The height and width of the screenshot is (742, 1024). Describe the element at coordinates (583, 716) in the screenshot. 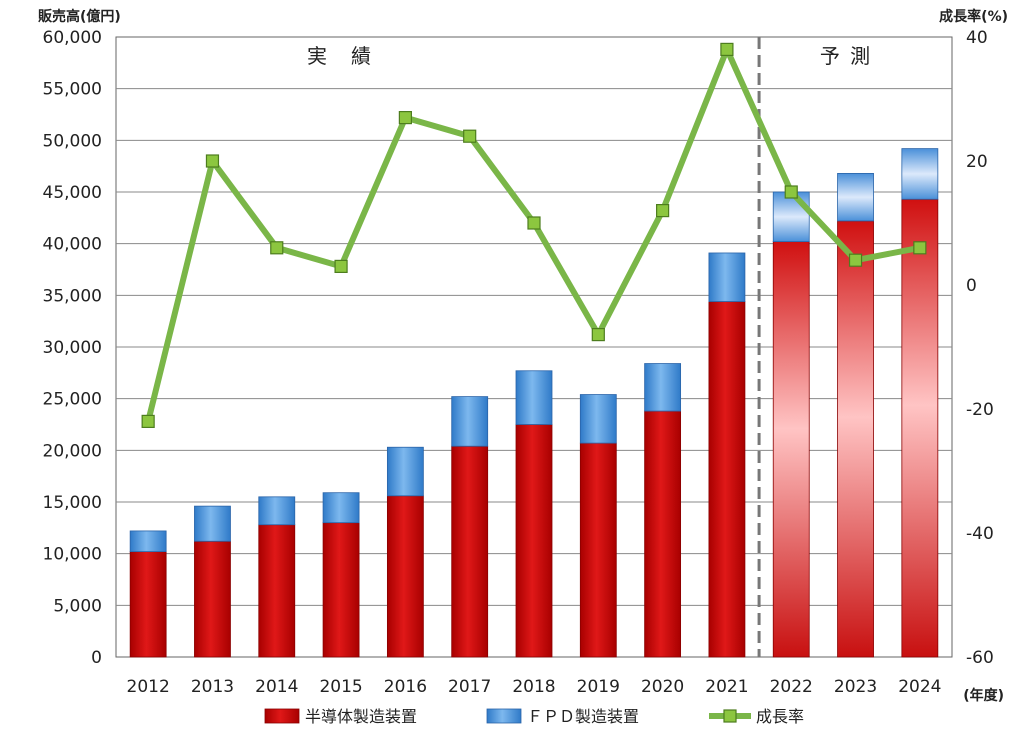

I see `legend-label-fpd: ＦＰＤ製造装置` at that location.